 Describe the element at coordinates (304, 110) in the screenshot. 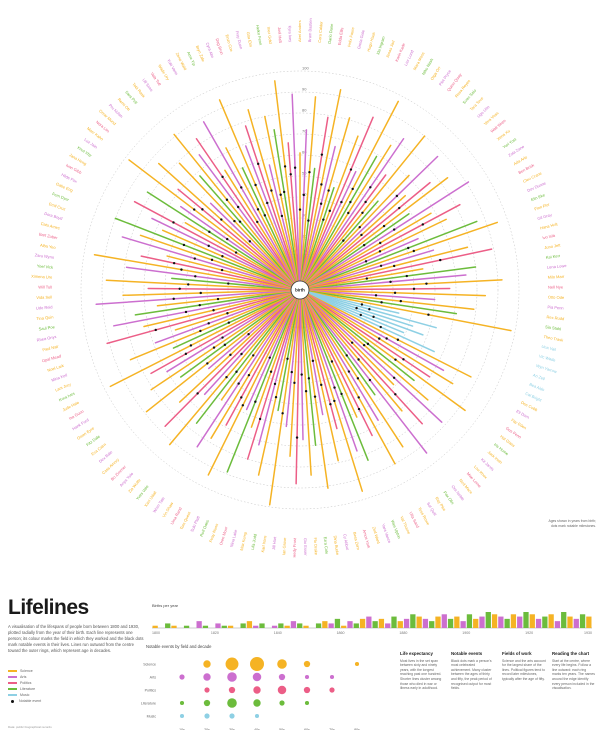

I see `ring-label: 80` at that location.